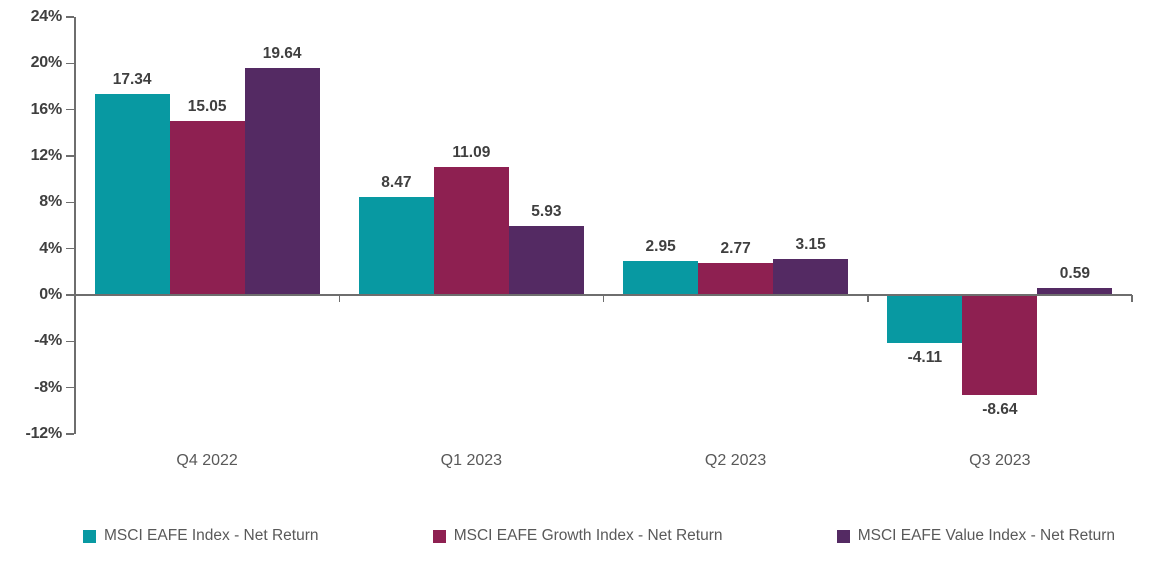 This screenshot has width=1152, height=577. I want to click on y-axis-label: 24%, so click(46, 16).